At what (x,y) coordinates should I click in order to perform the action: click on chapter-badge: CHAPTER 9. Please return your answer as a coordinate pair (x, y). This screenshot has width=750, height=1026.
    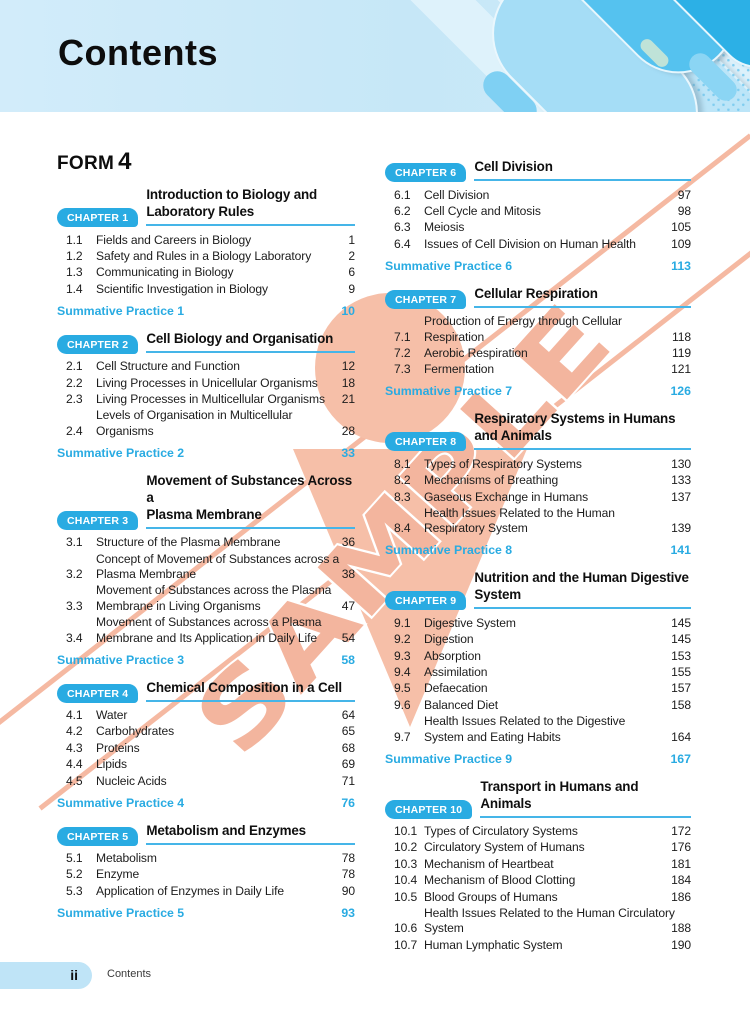
    Looking at the image, I should click on (426, 601).